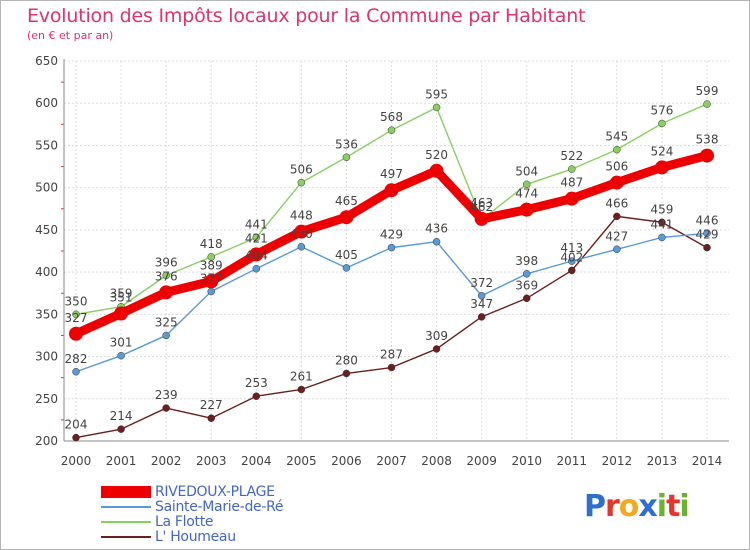 This screenshot has width=750, height=550. Describe the element at coordinates (76, 425) in the screenshot. I see `data-label: 204` at that location.